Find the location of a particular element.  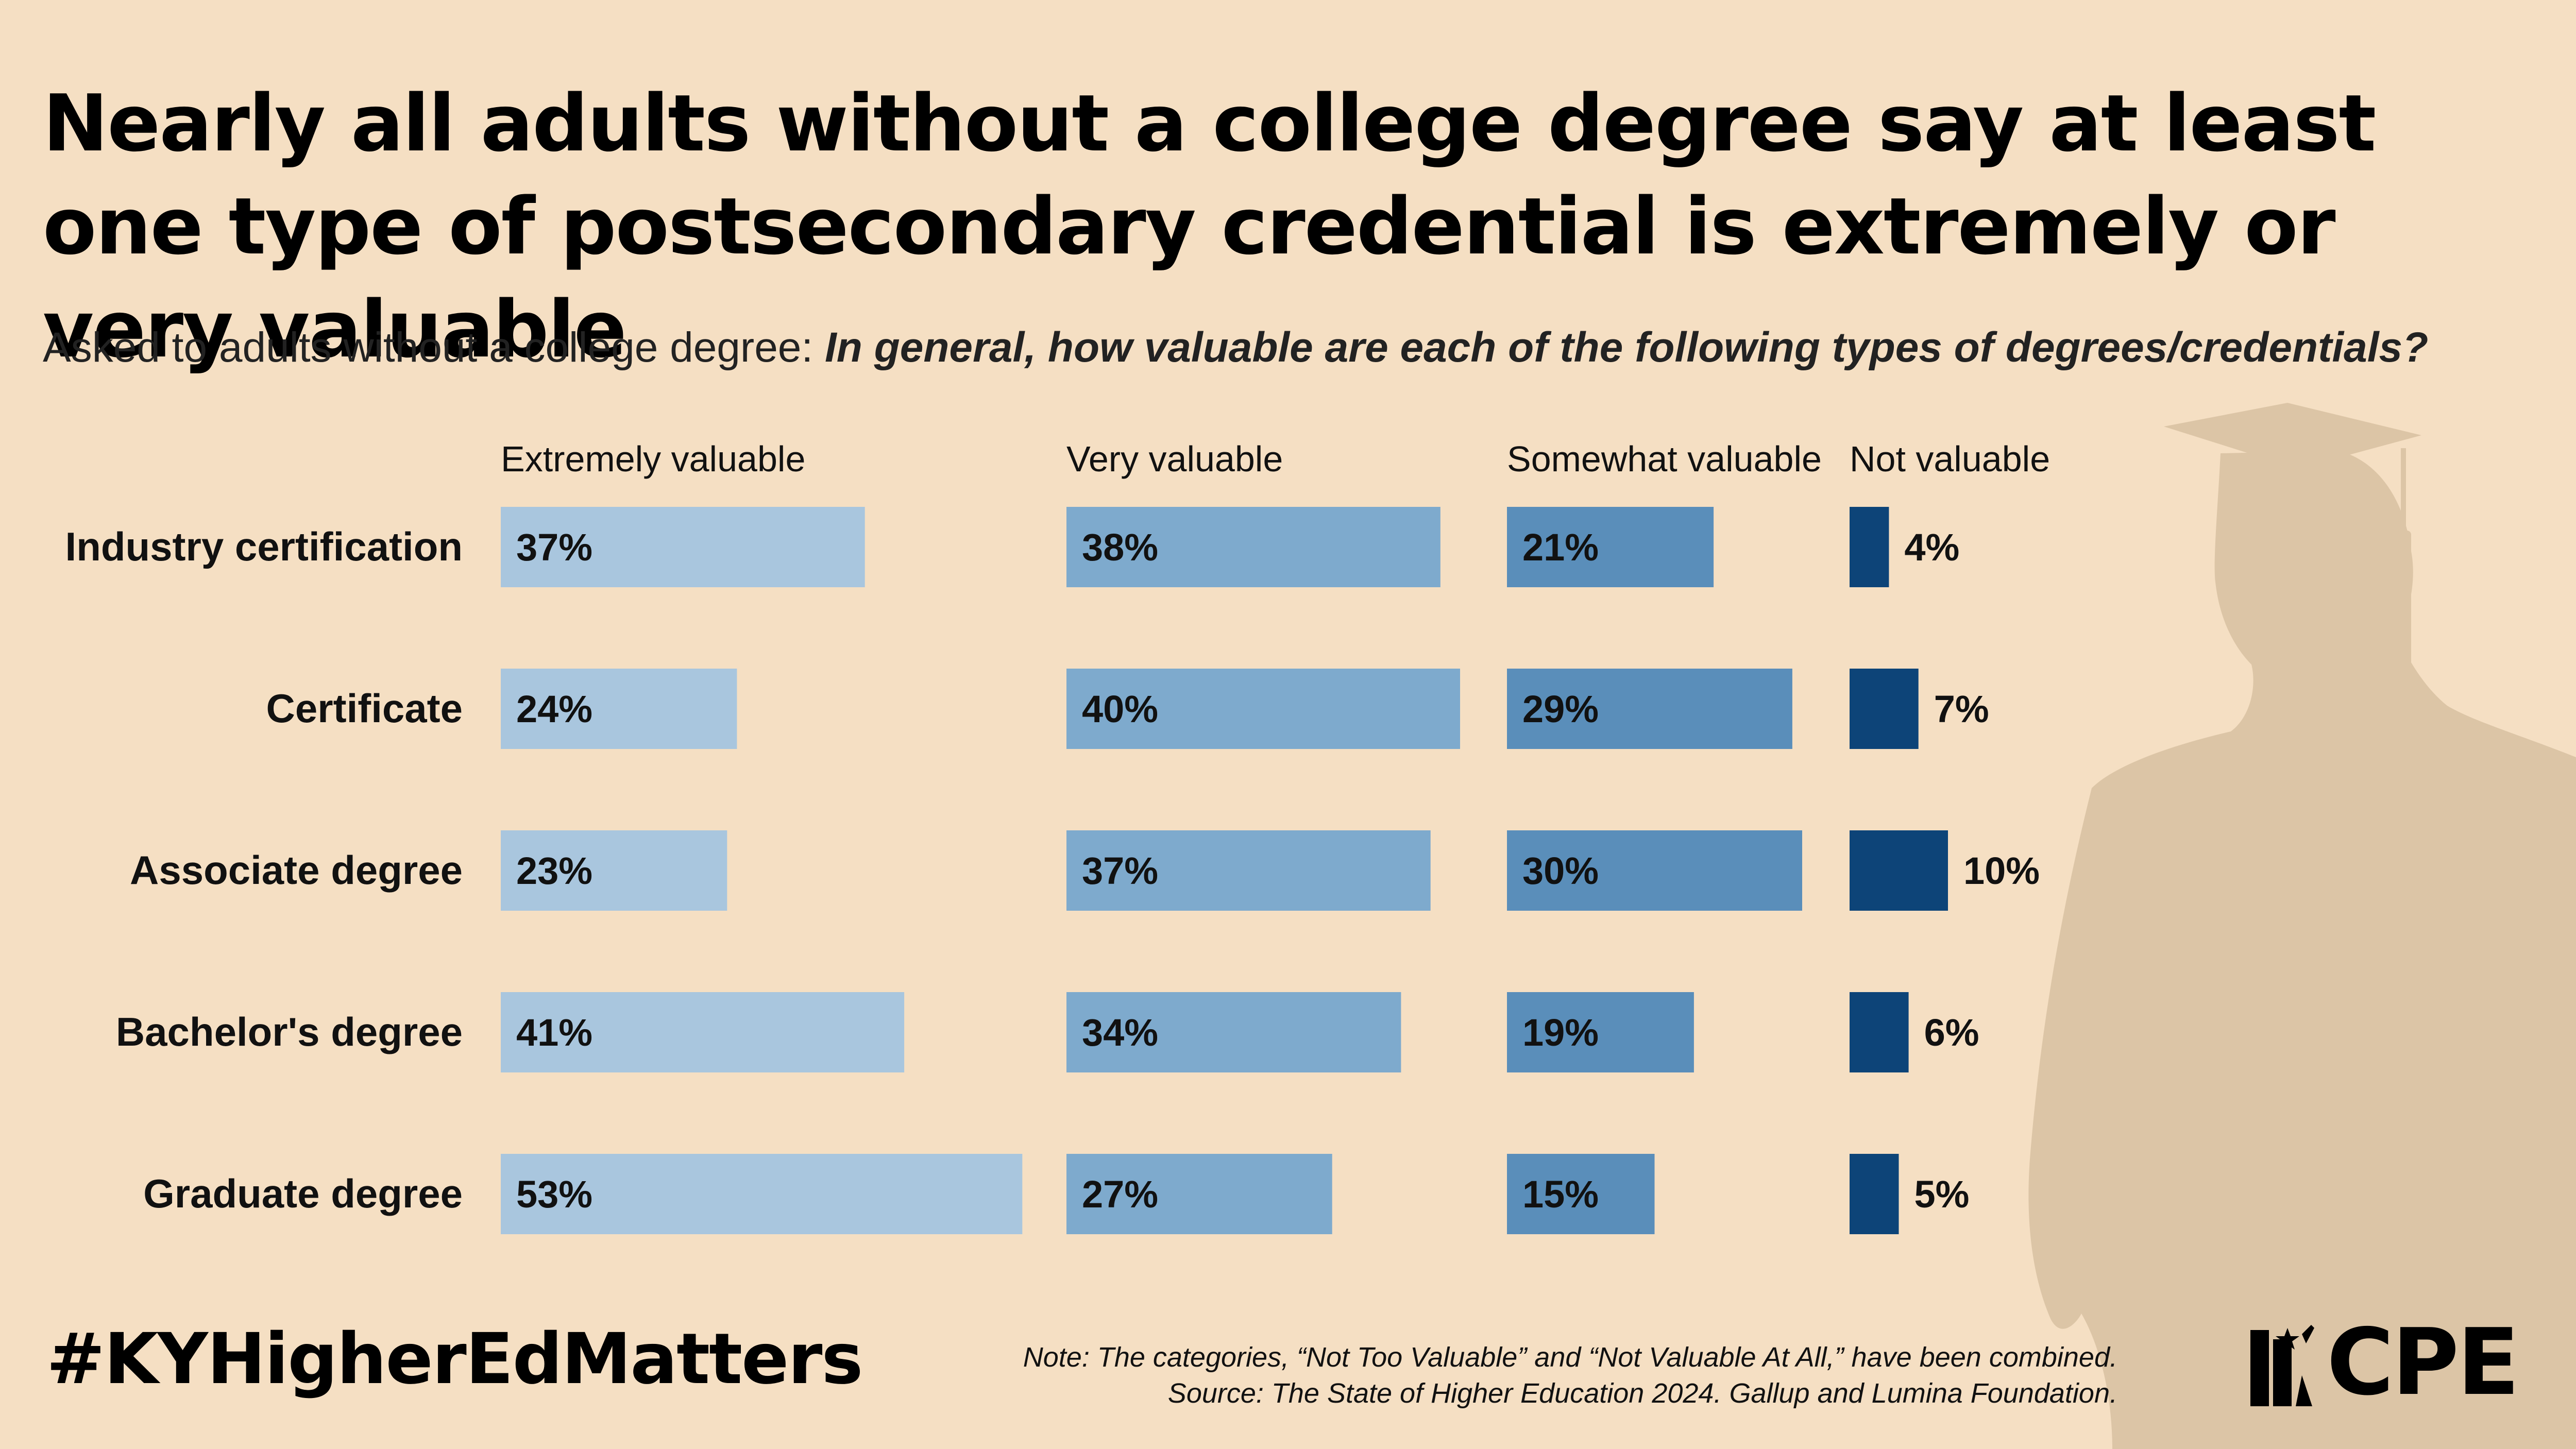

data-label: 40% is located at coordinates (1120, 709).